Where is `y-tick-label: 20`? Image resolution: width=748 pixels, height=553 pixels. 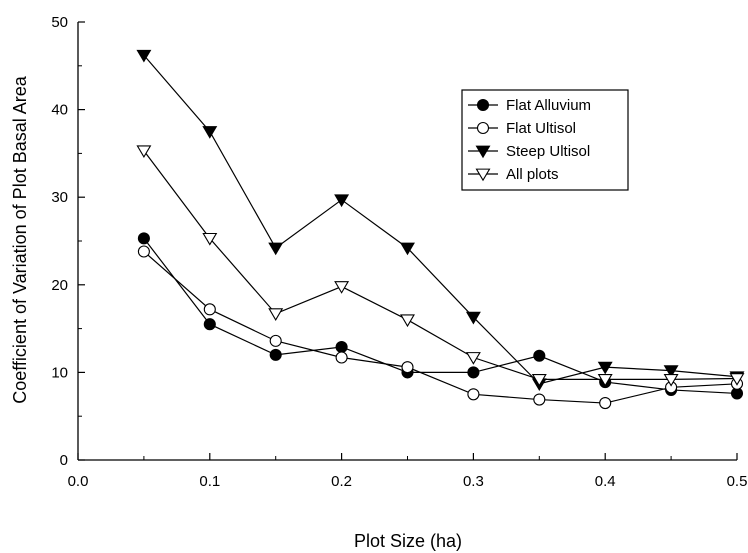 y-tick-label: 20 is located at coordinates (59, 285).